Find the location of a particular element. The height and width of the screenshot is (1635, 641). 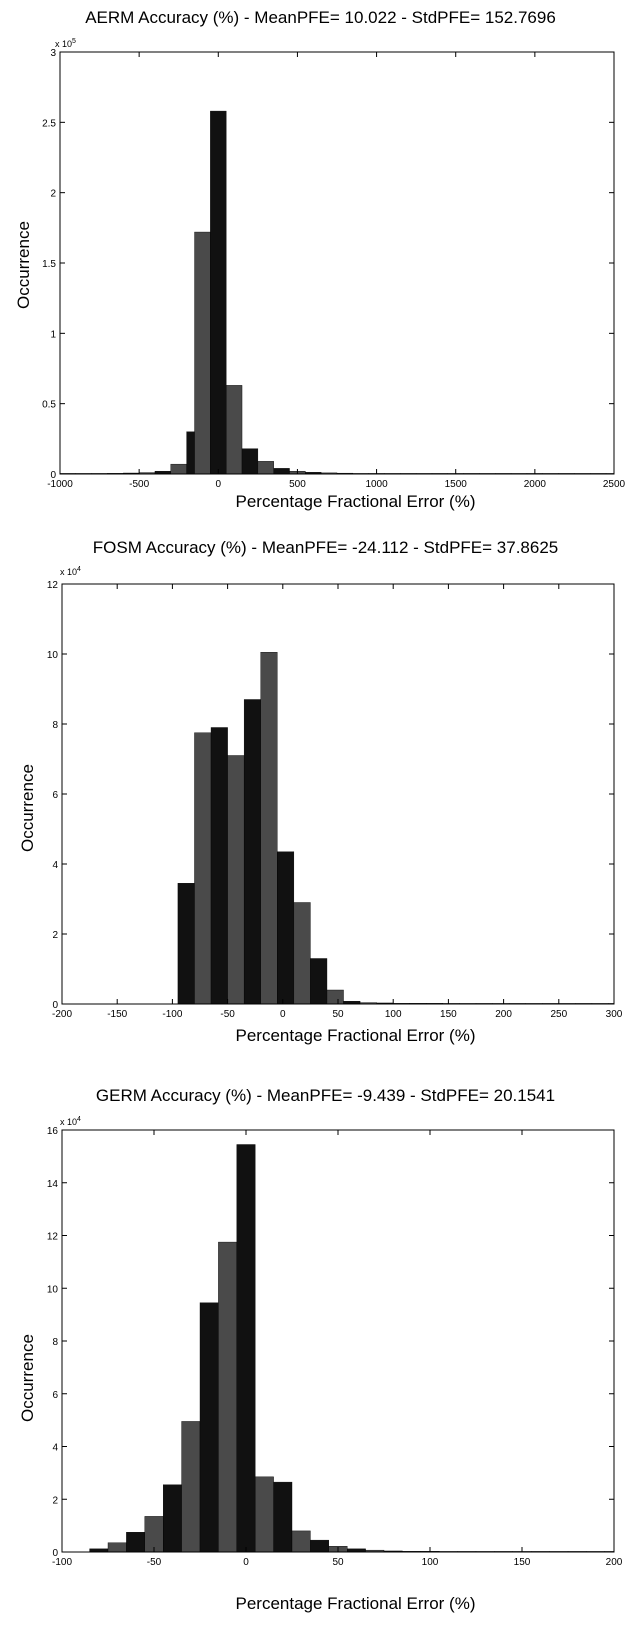

y-tick-label: 16 is located at coordinates (53, 1131).